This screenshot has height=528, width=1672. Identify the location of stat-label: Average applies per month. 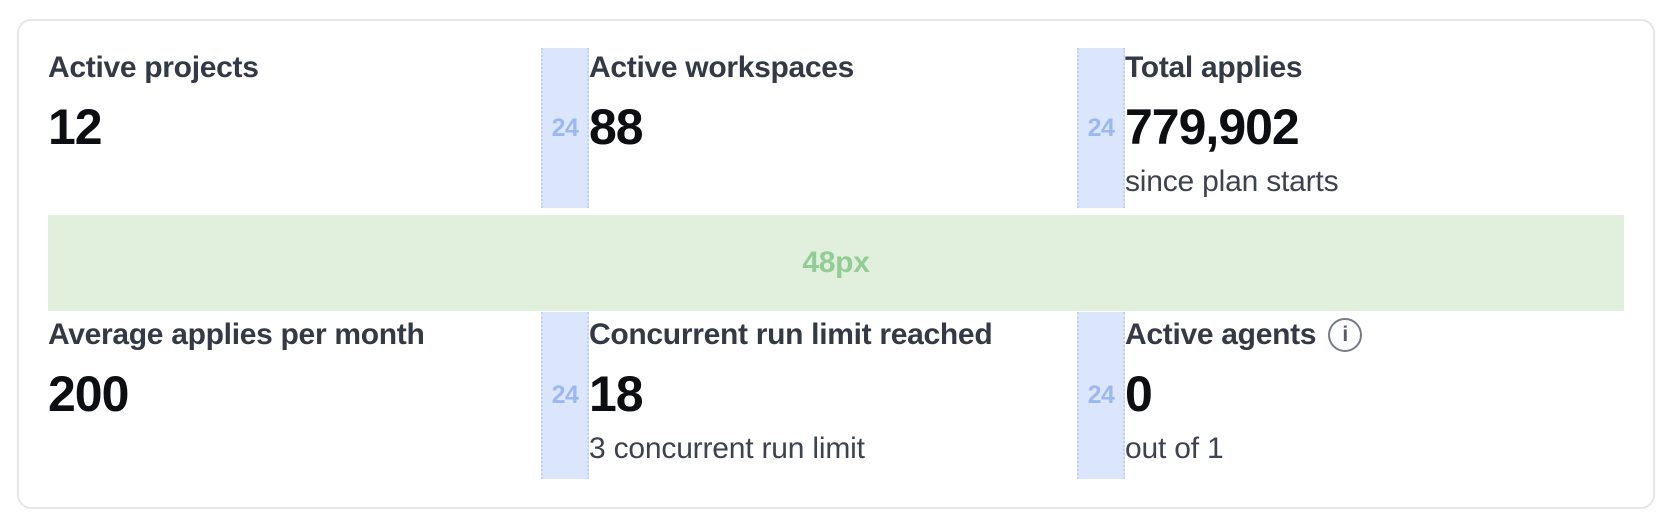
(236, 334).